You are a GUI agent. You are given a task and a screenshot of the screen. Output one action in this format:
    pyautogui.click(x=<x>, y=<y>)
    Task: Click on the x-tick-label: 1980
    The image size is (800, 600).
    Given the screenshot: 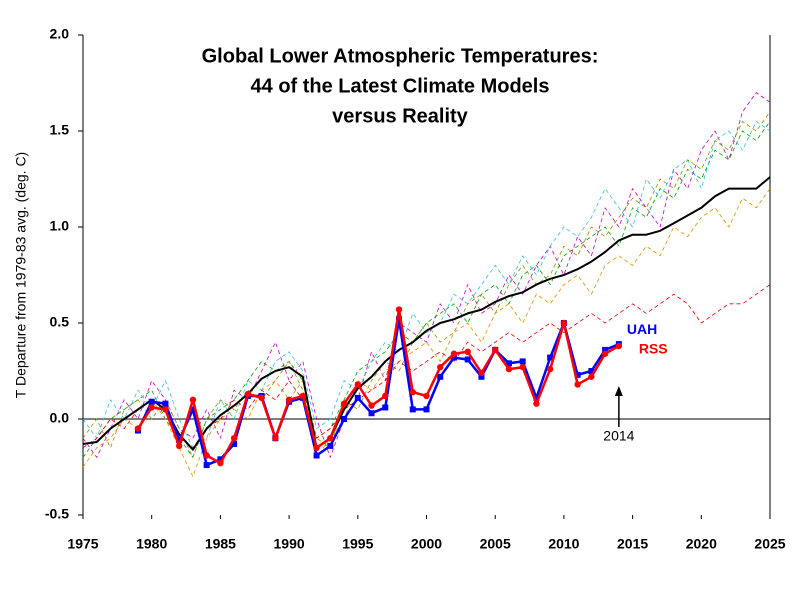 What is the action you would take?
    pyautogui.click(x=151, y=544)
    